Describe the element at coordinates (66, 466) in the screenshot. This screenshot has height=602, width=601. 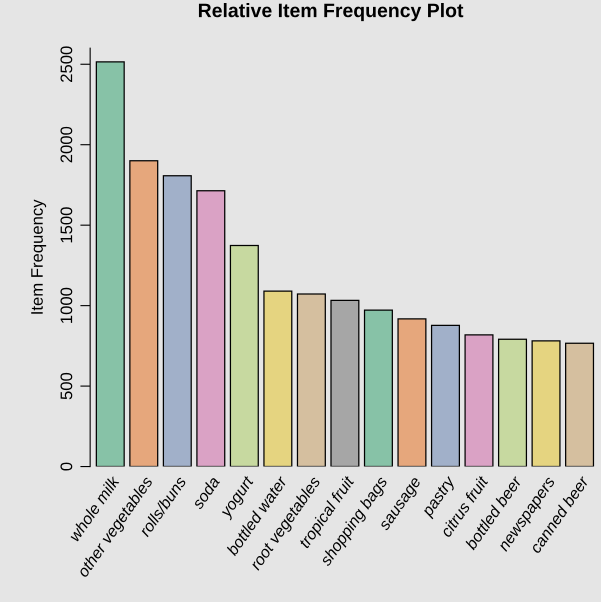
I see `y-tick-label: 0` at that location.